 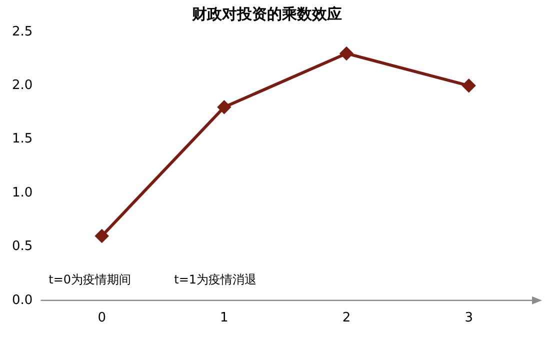 I want to click on x-tick-label: 3, so click(x=468, y=318).